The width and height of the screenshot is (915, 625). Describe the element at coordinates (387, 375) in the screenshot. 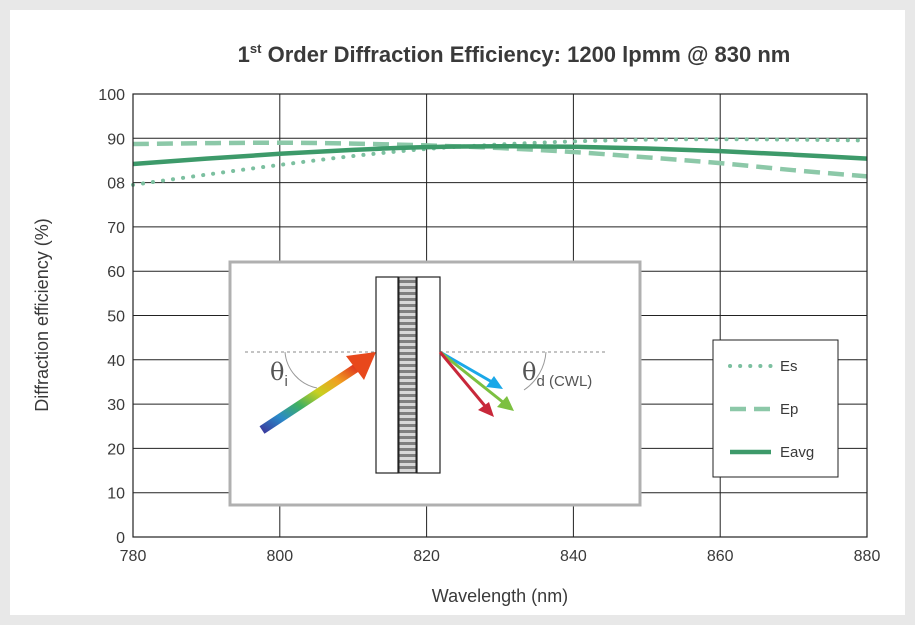

I see `grating-substrate-left` at that location.